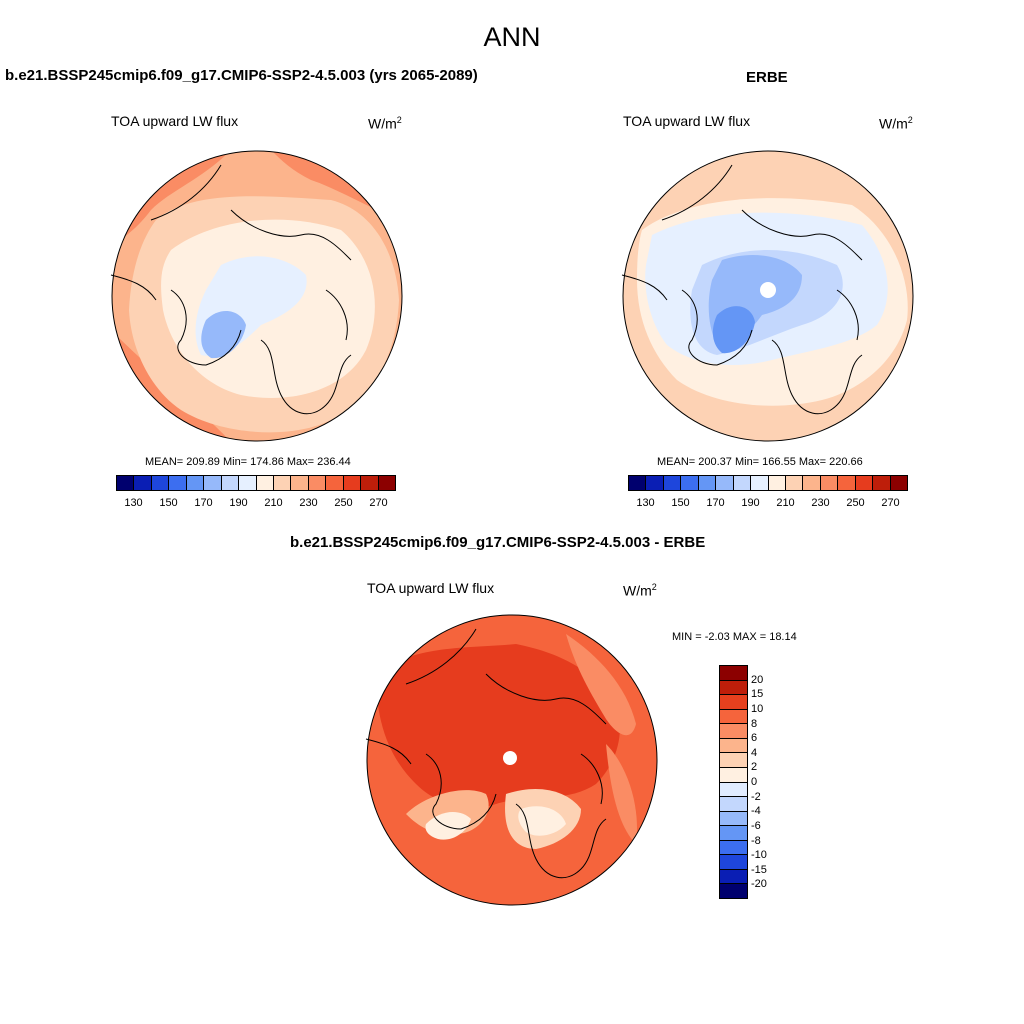 This screenshot has height=1024, width=1024. What do you see at coordinates (256, 296) in the screenshot?
I see `model-polar-map` at bounding box center [256, 296].